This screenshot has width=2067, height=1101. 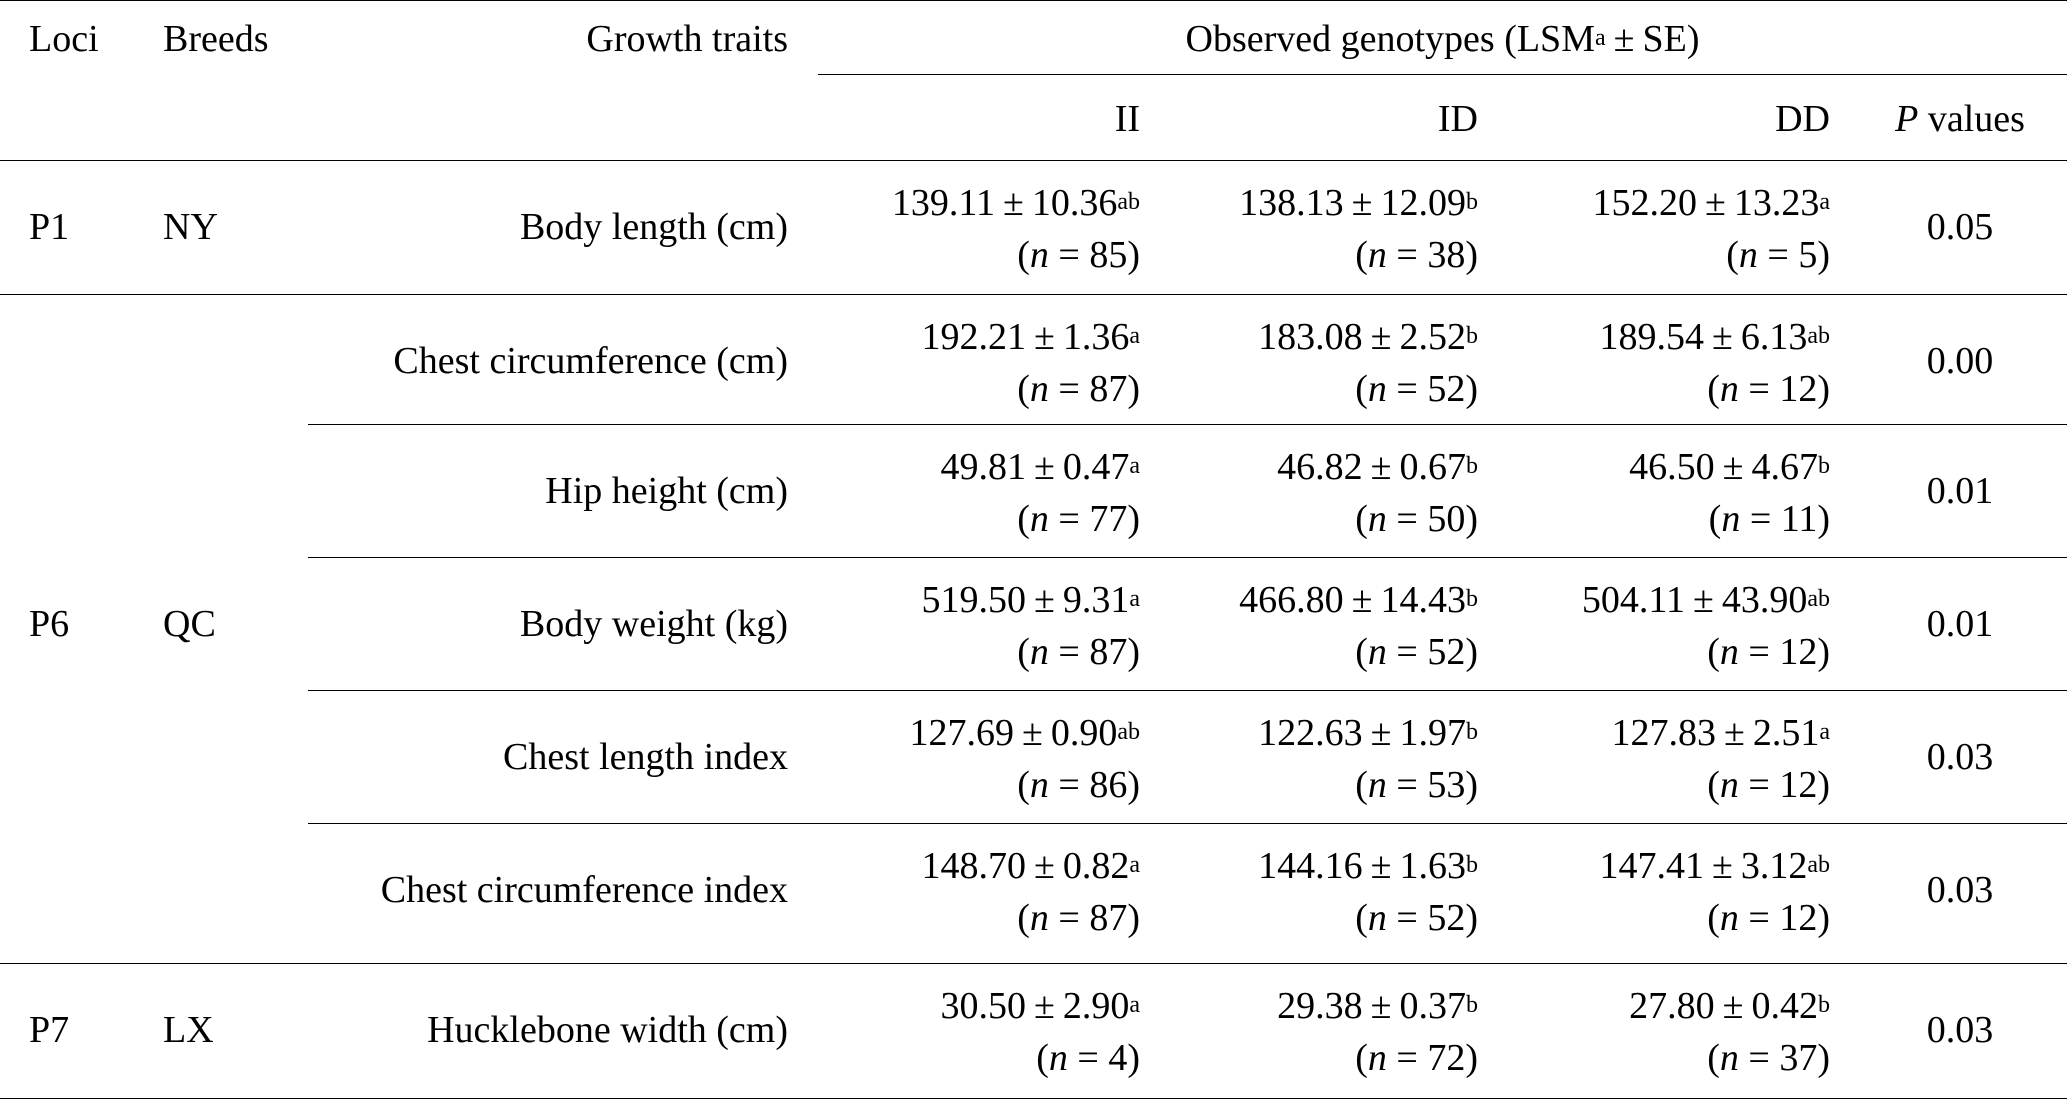 I want to click on p-values-label: values, so click(x=1976, y=119).